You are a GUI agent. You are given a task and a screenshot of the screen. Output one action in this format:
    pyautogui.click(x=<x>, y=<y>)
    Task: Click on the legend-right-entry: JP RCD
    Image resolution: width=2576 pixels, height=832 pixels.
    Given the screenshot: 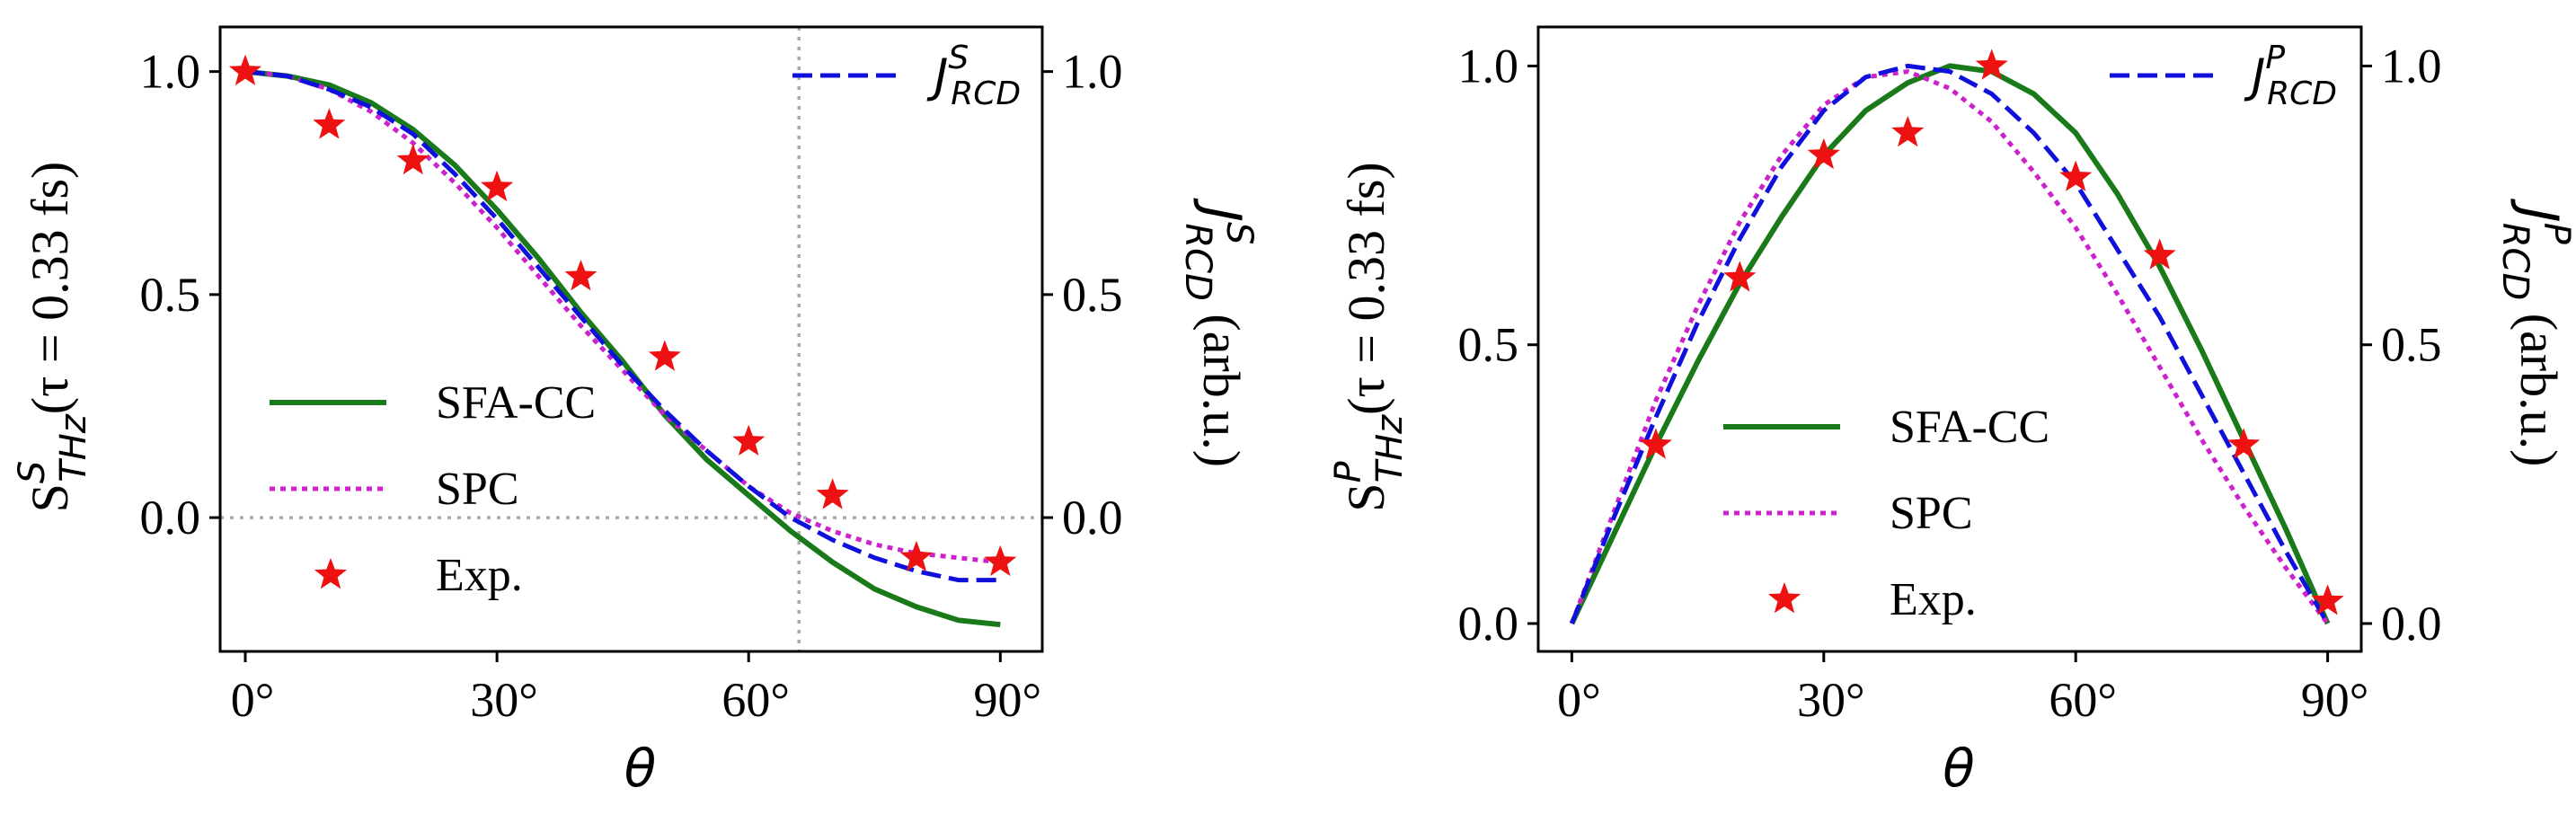 What is the action you would take?
    pyautogui.click(x=2290, y=76)
    